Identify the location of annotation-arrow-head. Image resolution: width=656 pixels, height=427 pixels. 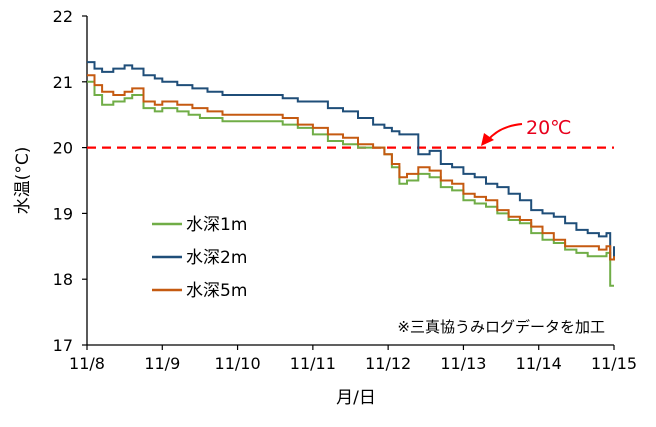
(487, 139).